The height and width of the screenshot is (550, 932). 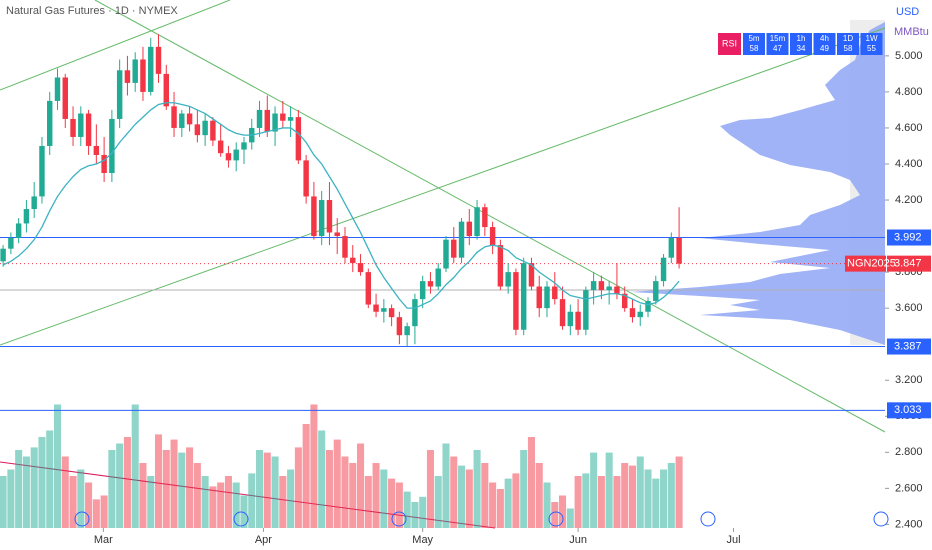 What do you see at coordinates (871, 264) in the screenshot?
I see `symbol-tag-label: NGN2025` at bounding box center [871, 264].